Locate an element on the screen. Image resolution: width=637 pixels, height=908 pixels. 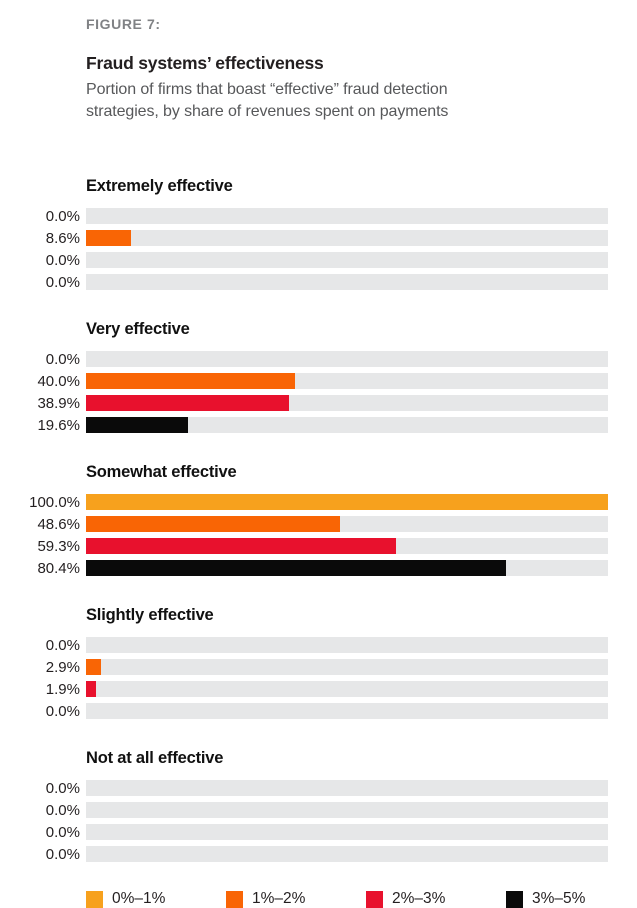
legend-item: 1%–2% is located at coordinates (296, 899).